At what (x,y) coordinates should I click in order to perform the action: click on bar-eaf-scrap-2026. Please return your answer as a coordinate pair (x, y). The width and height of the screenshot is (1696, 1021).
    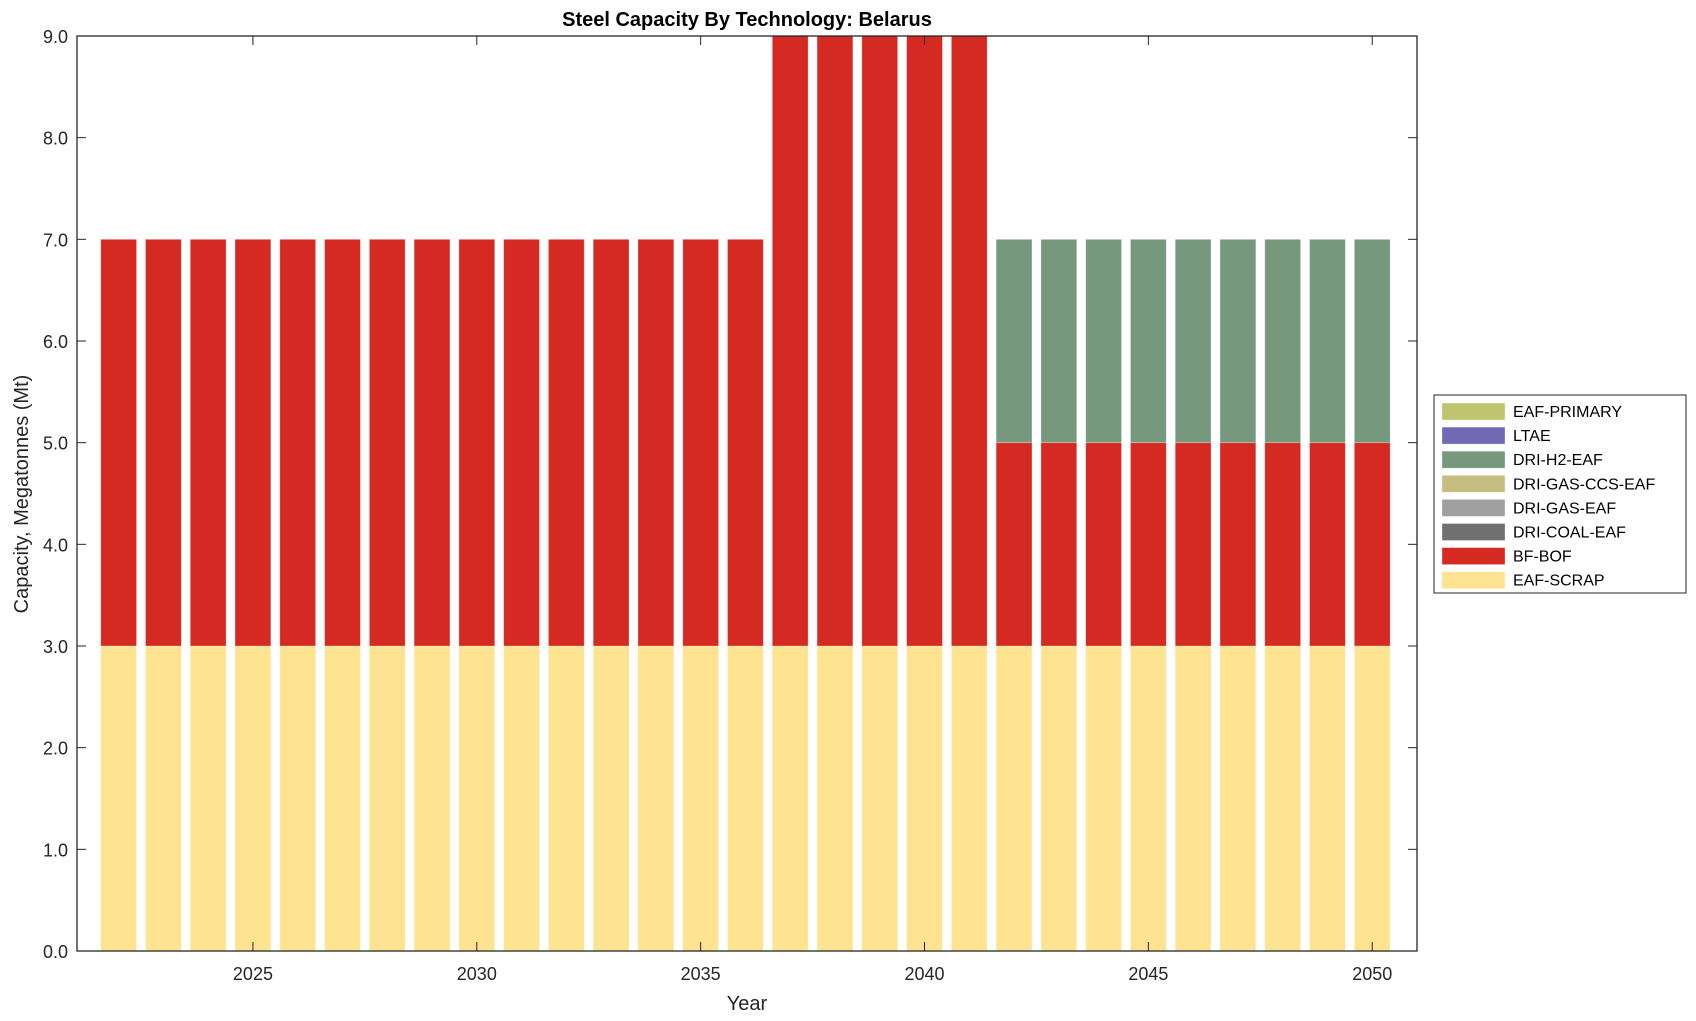
    Looking at the image, I should click on (298, 798).